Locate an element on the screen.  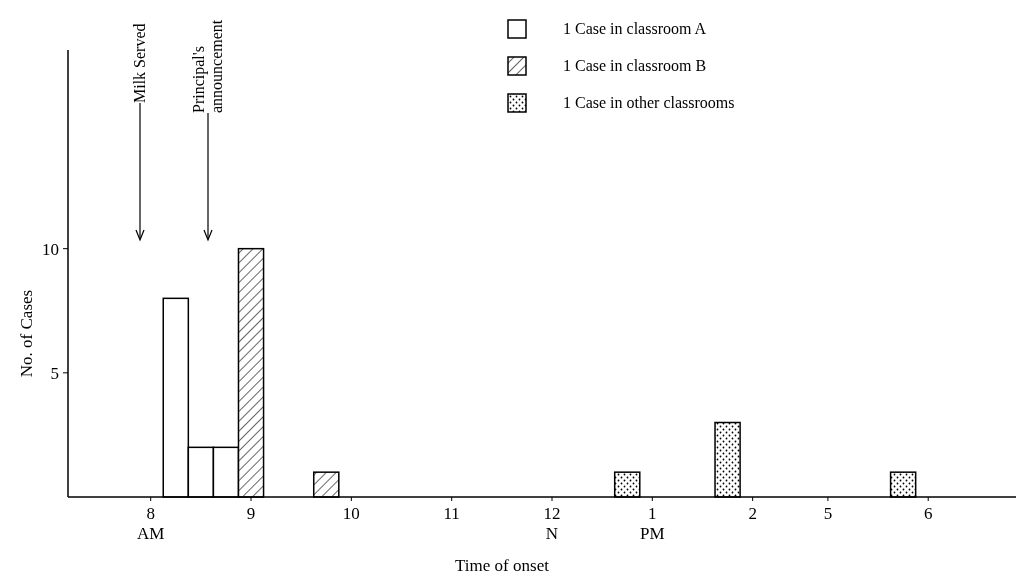
x-tick-label: 11 is located at coordinates (451, 513).